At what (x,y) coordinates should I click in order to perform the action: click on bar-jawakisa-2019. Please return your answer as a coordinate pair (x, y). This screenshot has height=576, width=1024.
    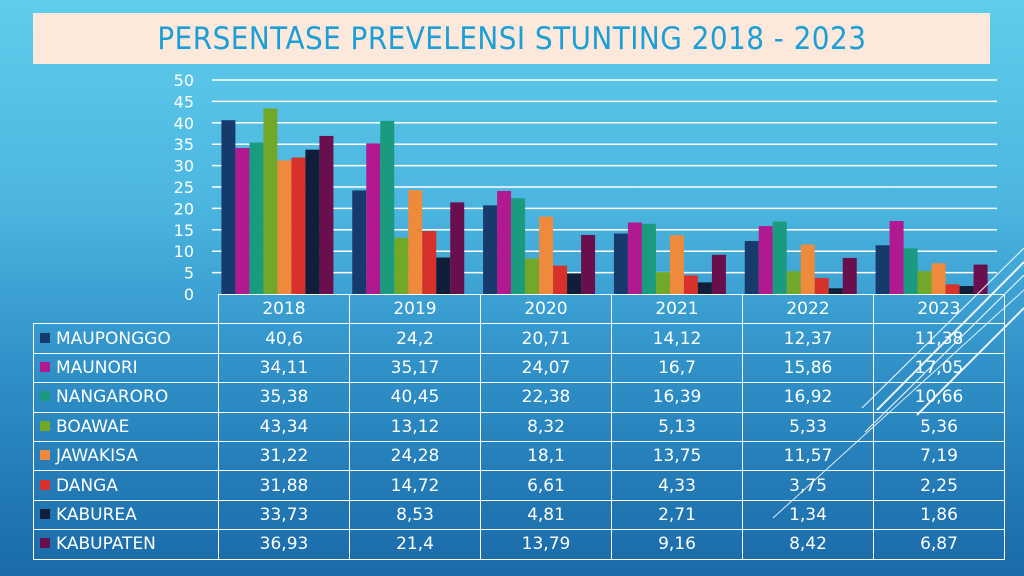
    Looking at the image, I should click on (415, 242).